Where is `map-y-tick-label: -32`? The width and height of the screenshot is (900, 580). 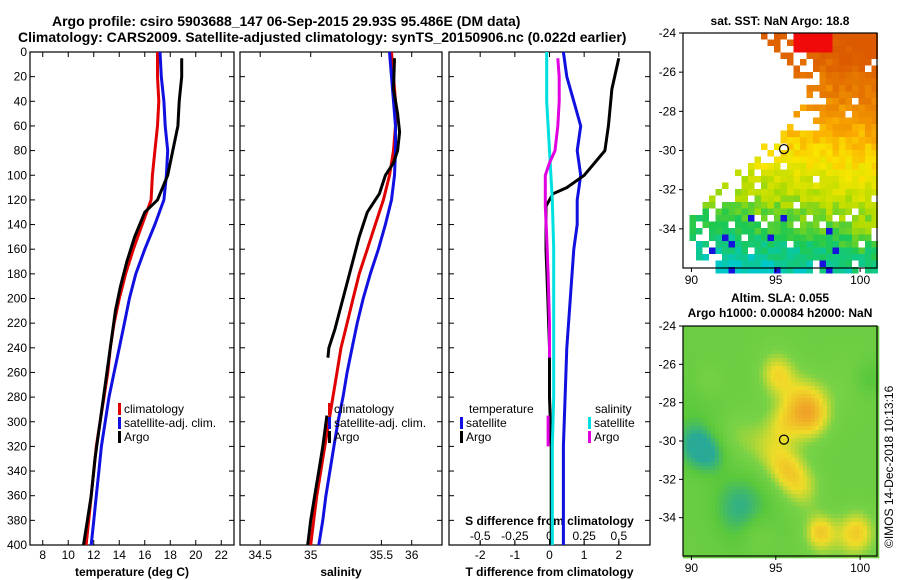 map-y-tick-label: -32 is located at coordinates (668, 190).